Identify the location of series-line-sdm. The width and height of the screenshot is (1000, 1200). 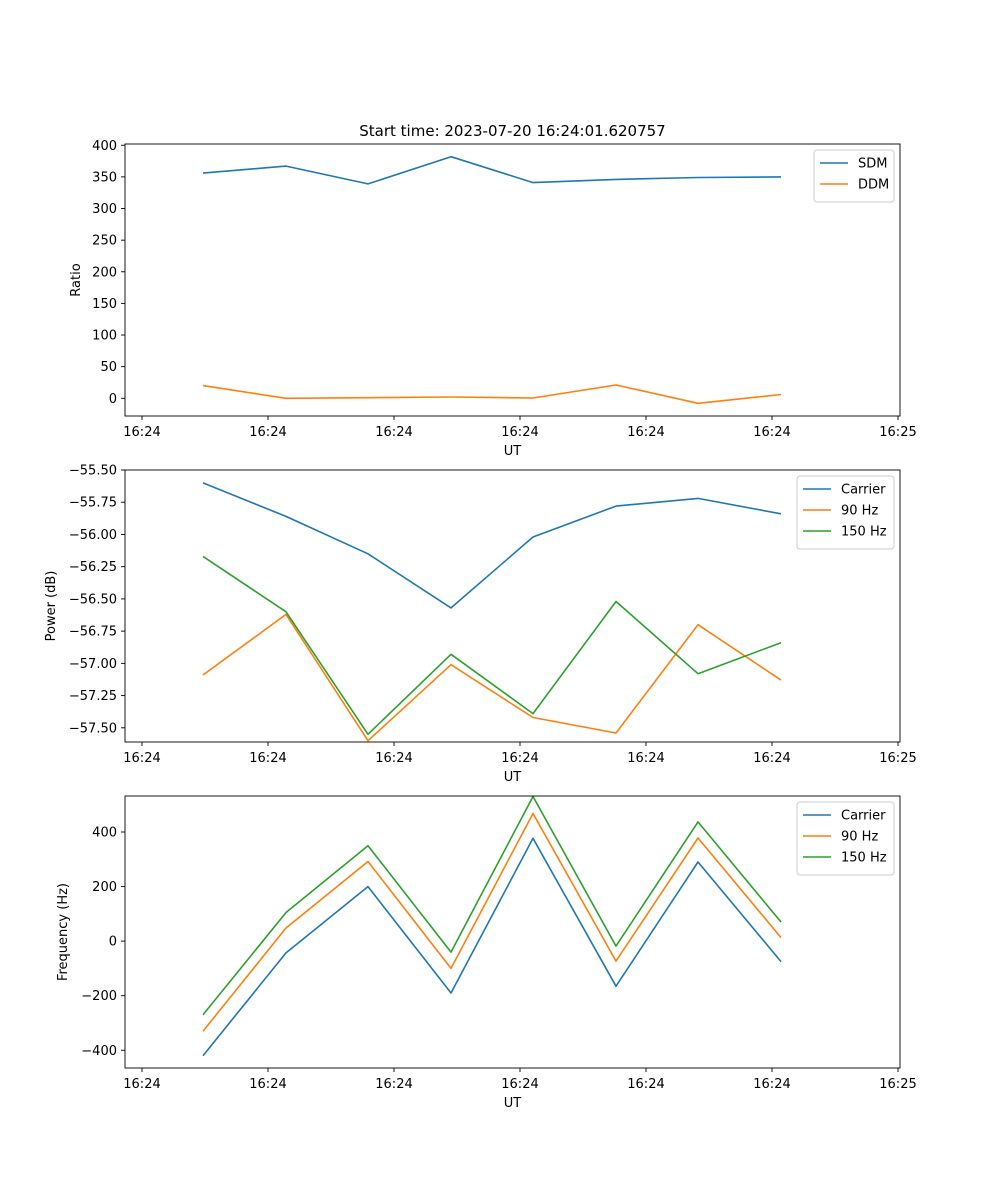
(492, 170).